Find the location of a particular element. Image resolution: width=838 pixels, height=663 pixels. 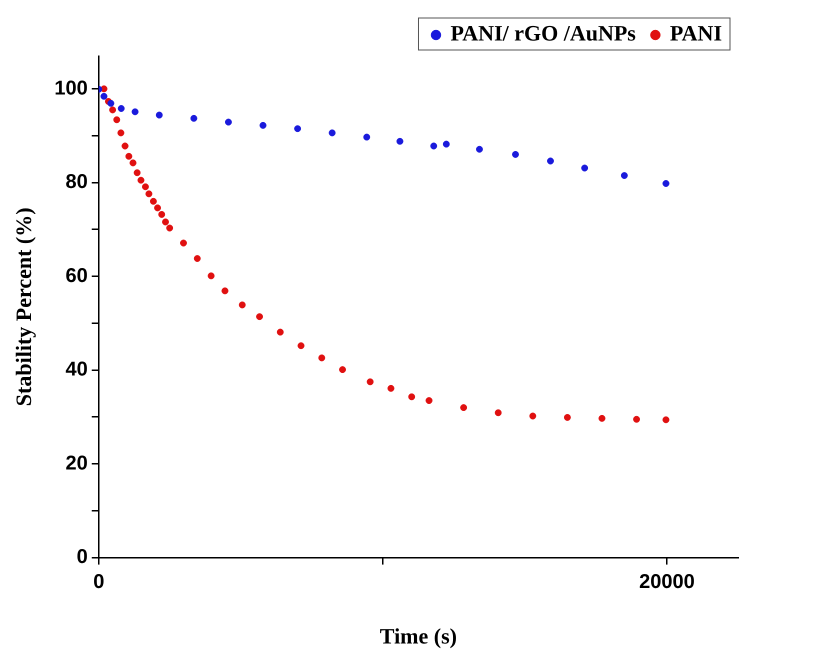

x-axis-title: Time (s) is located at coordinates (418, 635).